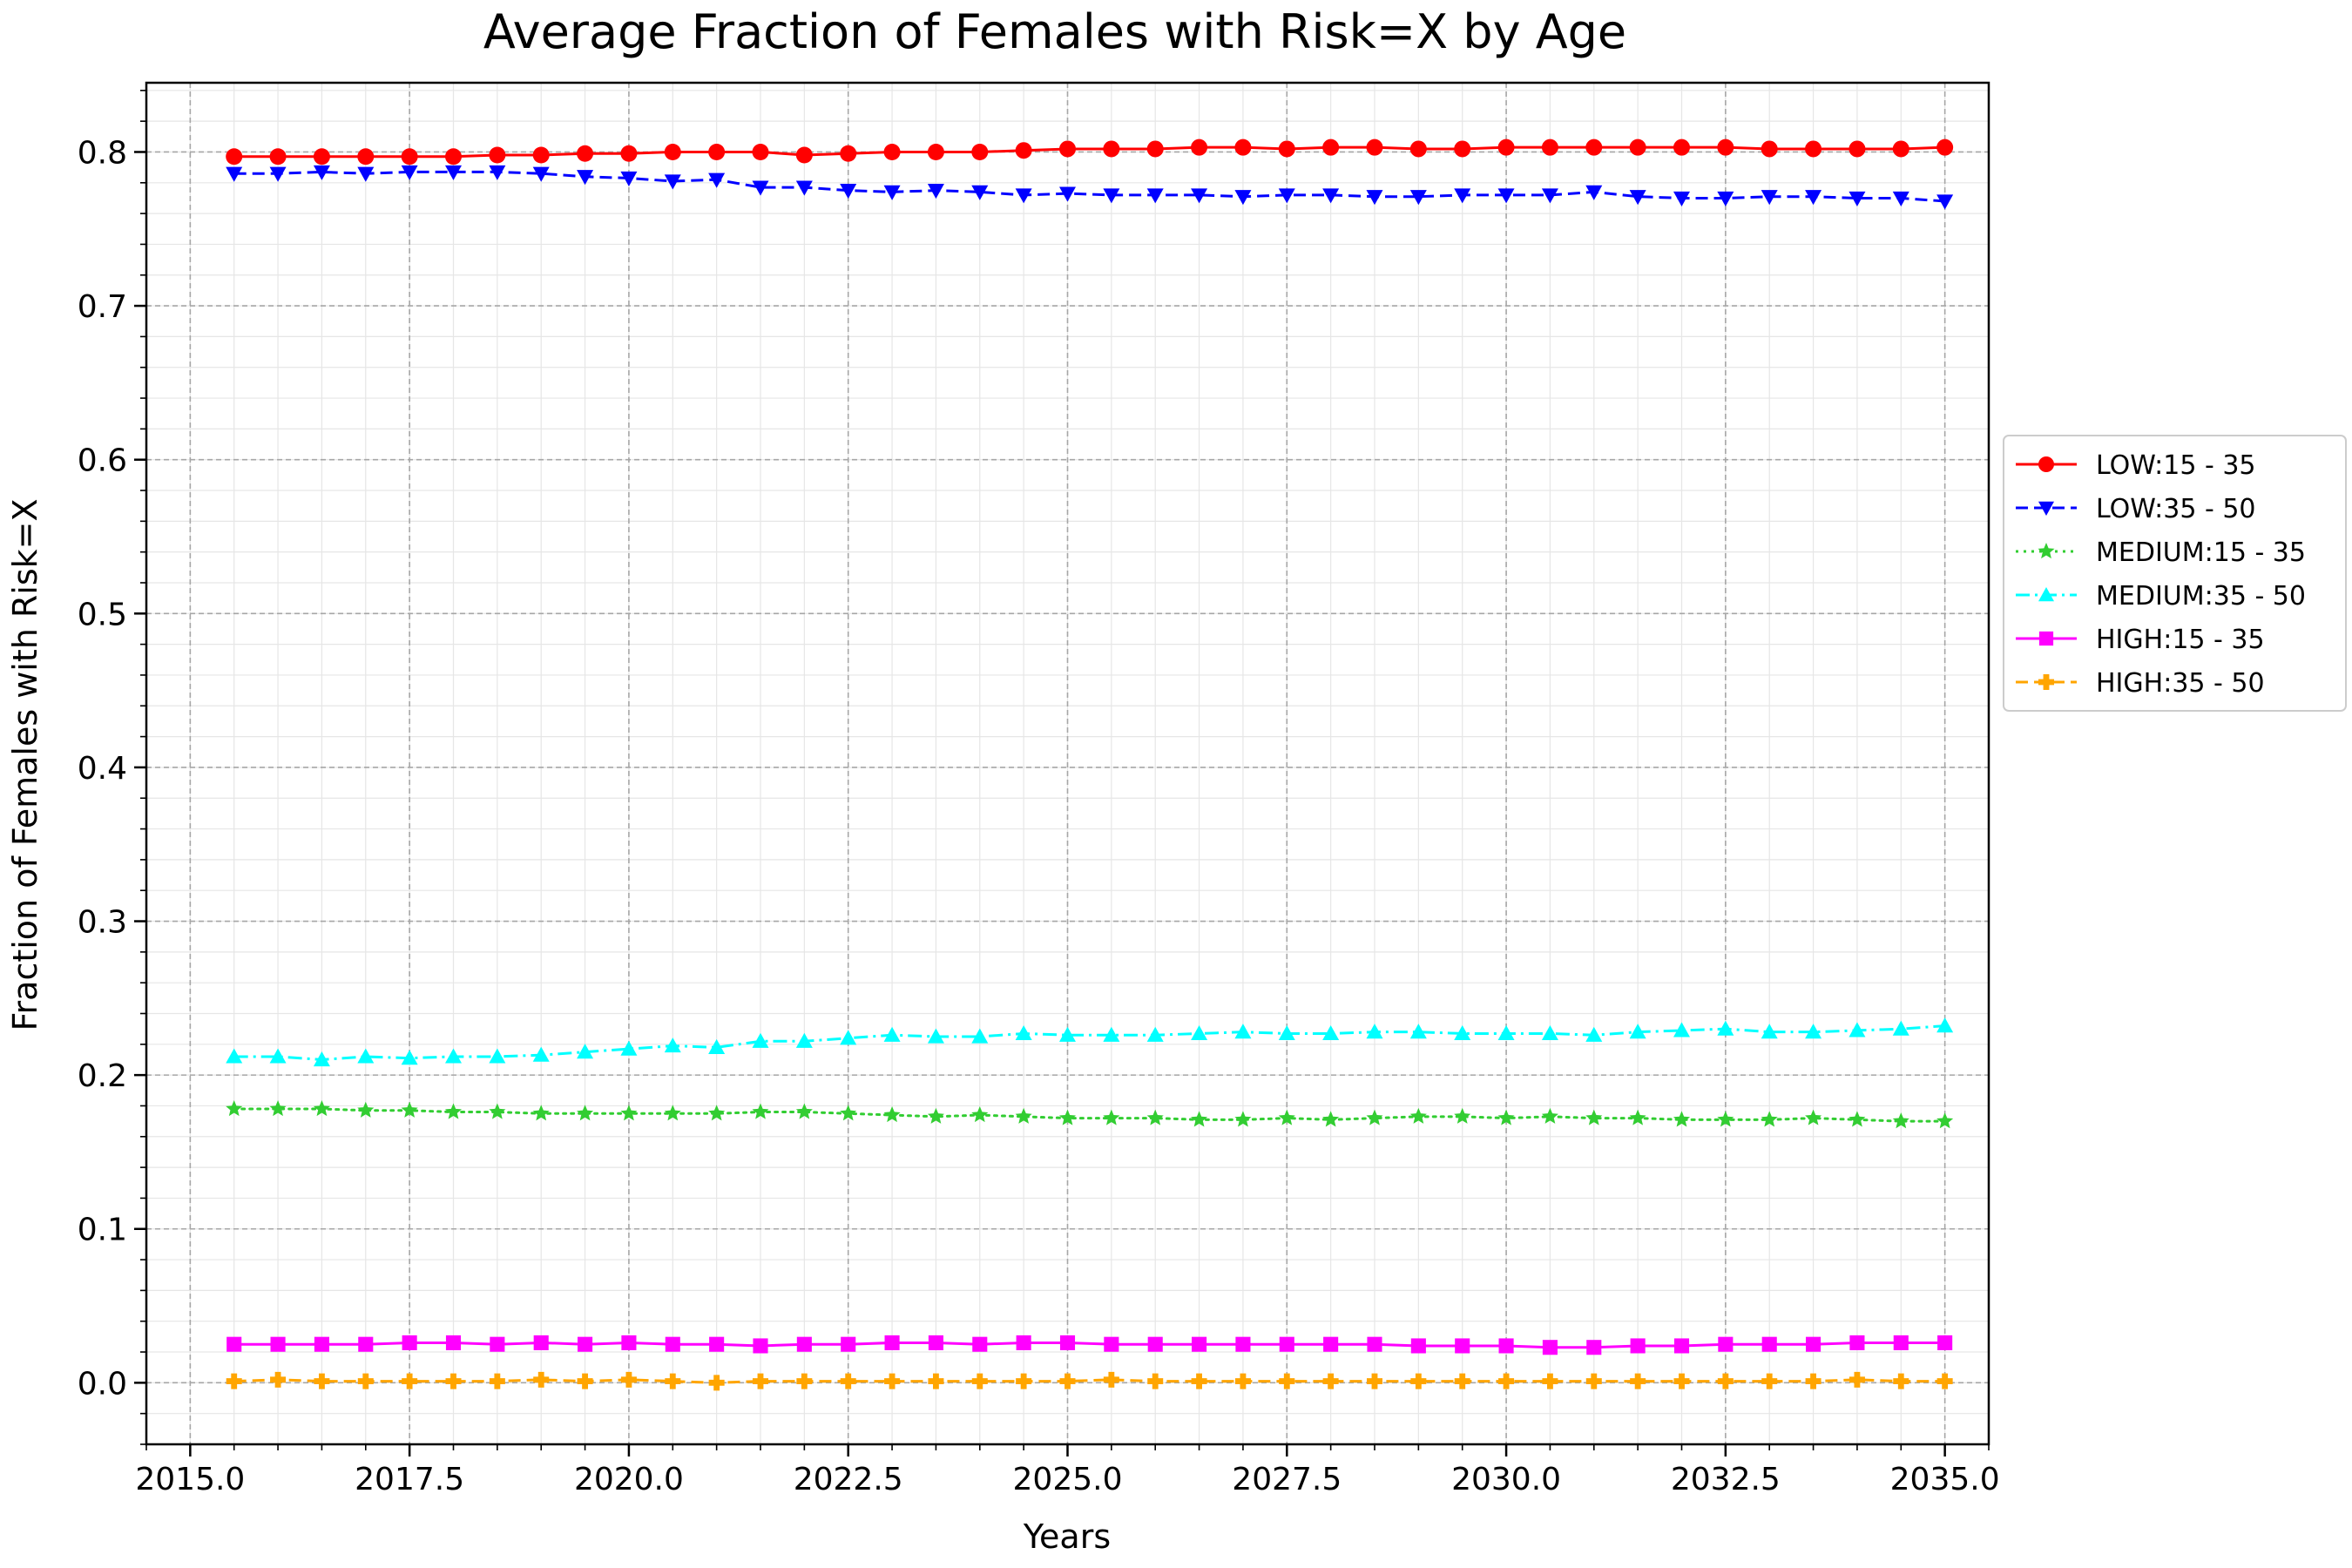 The image size is (2352, 1568). What do you see at coordinates (2201, 596) in the screenshot?
I see `legend-label: MEDIUM:35 - 50` at bounding box center [2201, 596].